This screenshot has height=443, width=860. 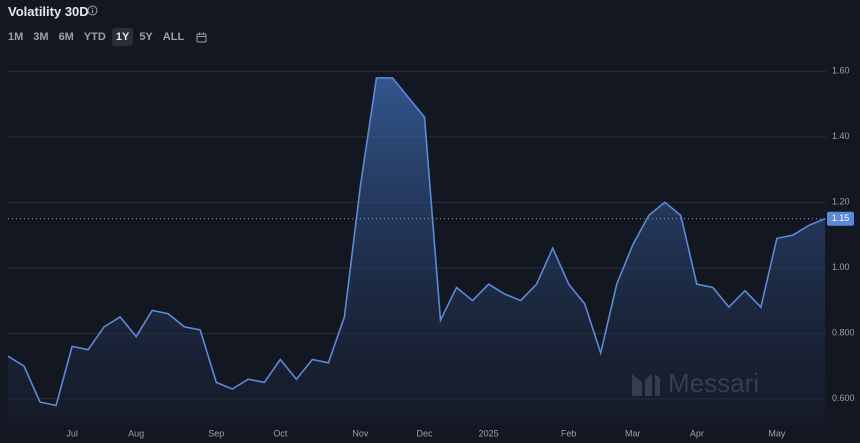 I want to click on y-tick-label: 1.60, so click(x=841, y=71).